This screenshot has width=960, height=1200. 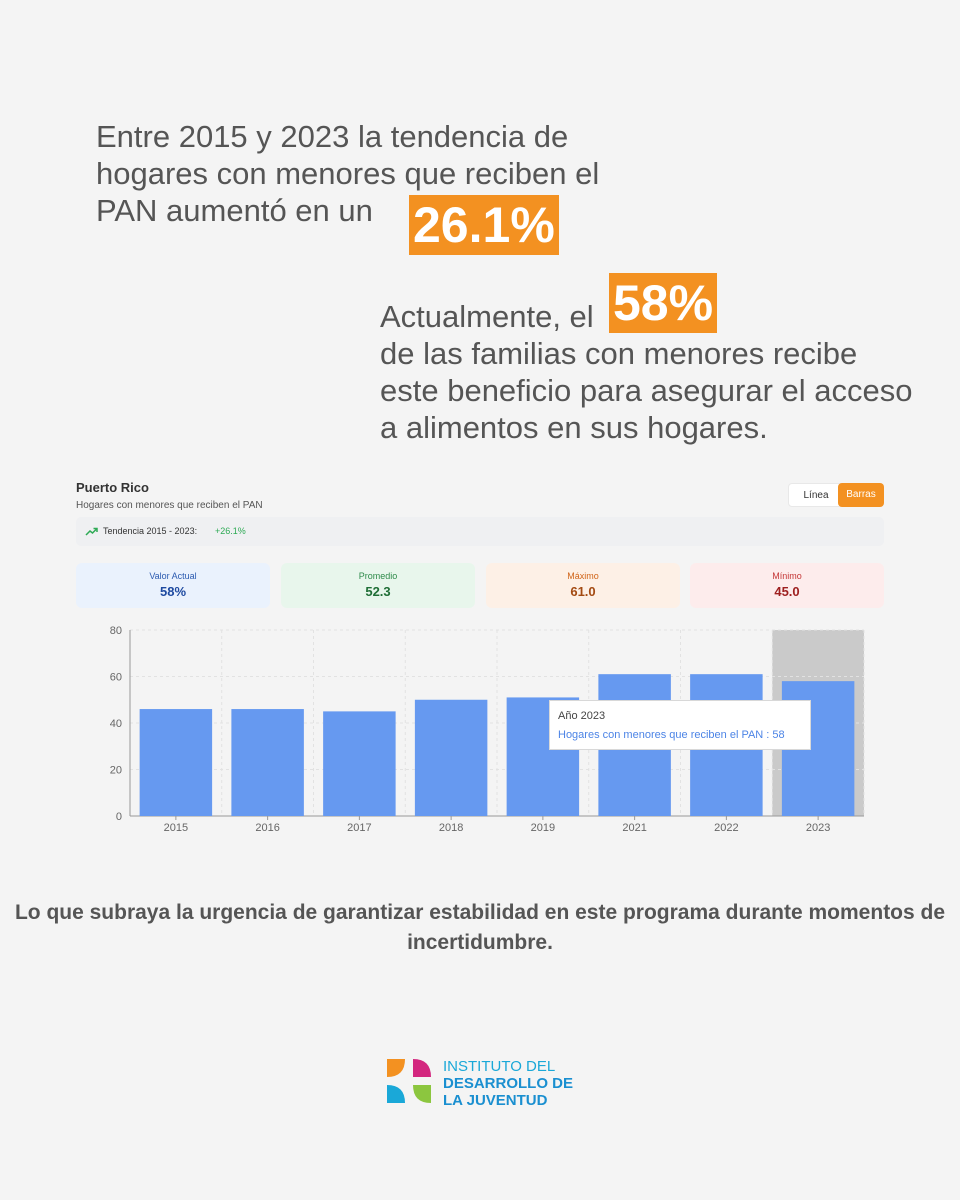 I want to click on stat-maximum: Máximo 61.0, so click(x=583, y=585).